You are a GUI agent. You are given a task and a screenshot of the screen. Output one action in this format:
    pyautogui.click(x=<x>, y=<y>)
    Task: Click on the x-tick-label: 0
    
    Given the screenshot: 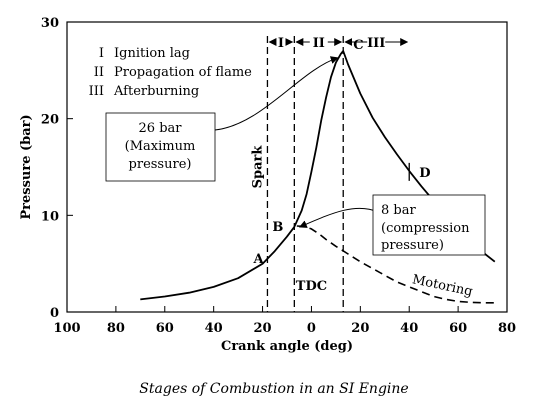 What is the action you would take?
    pyautogui.click(x=311, y=328)
    